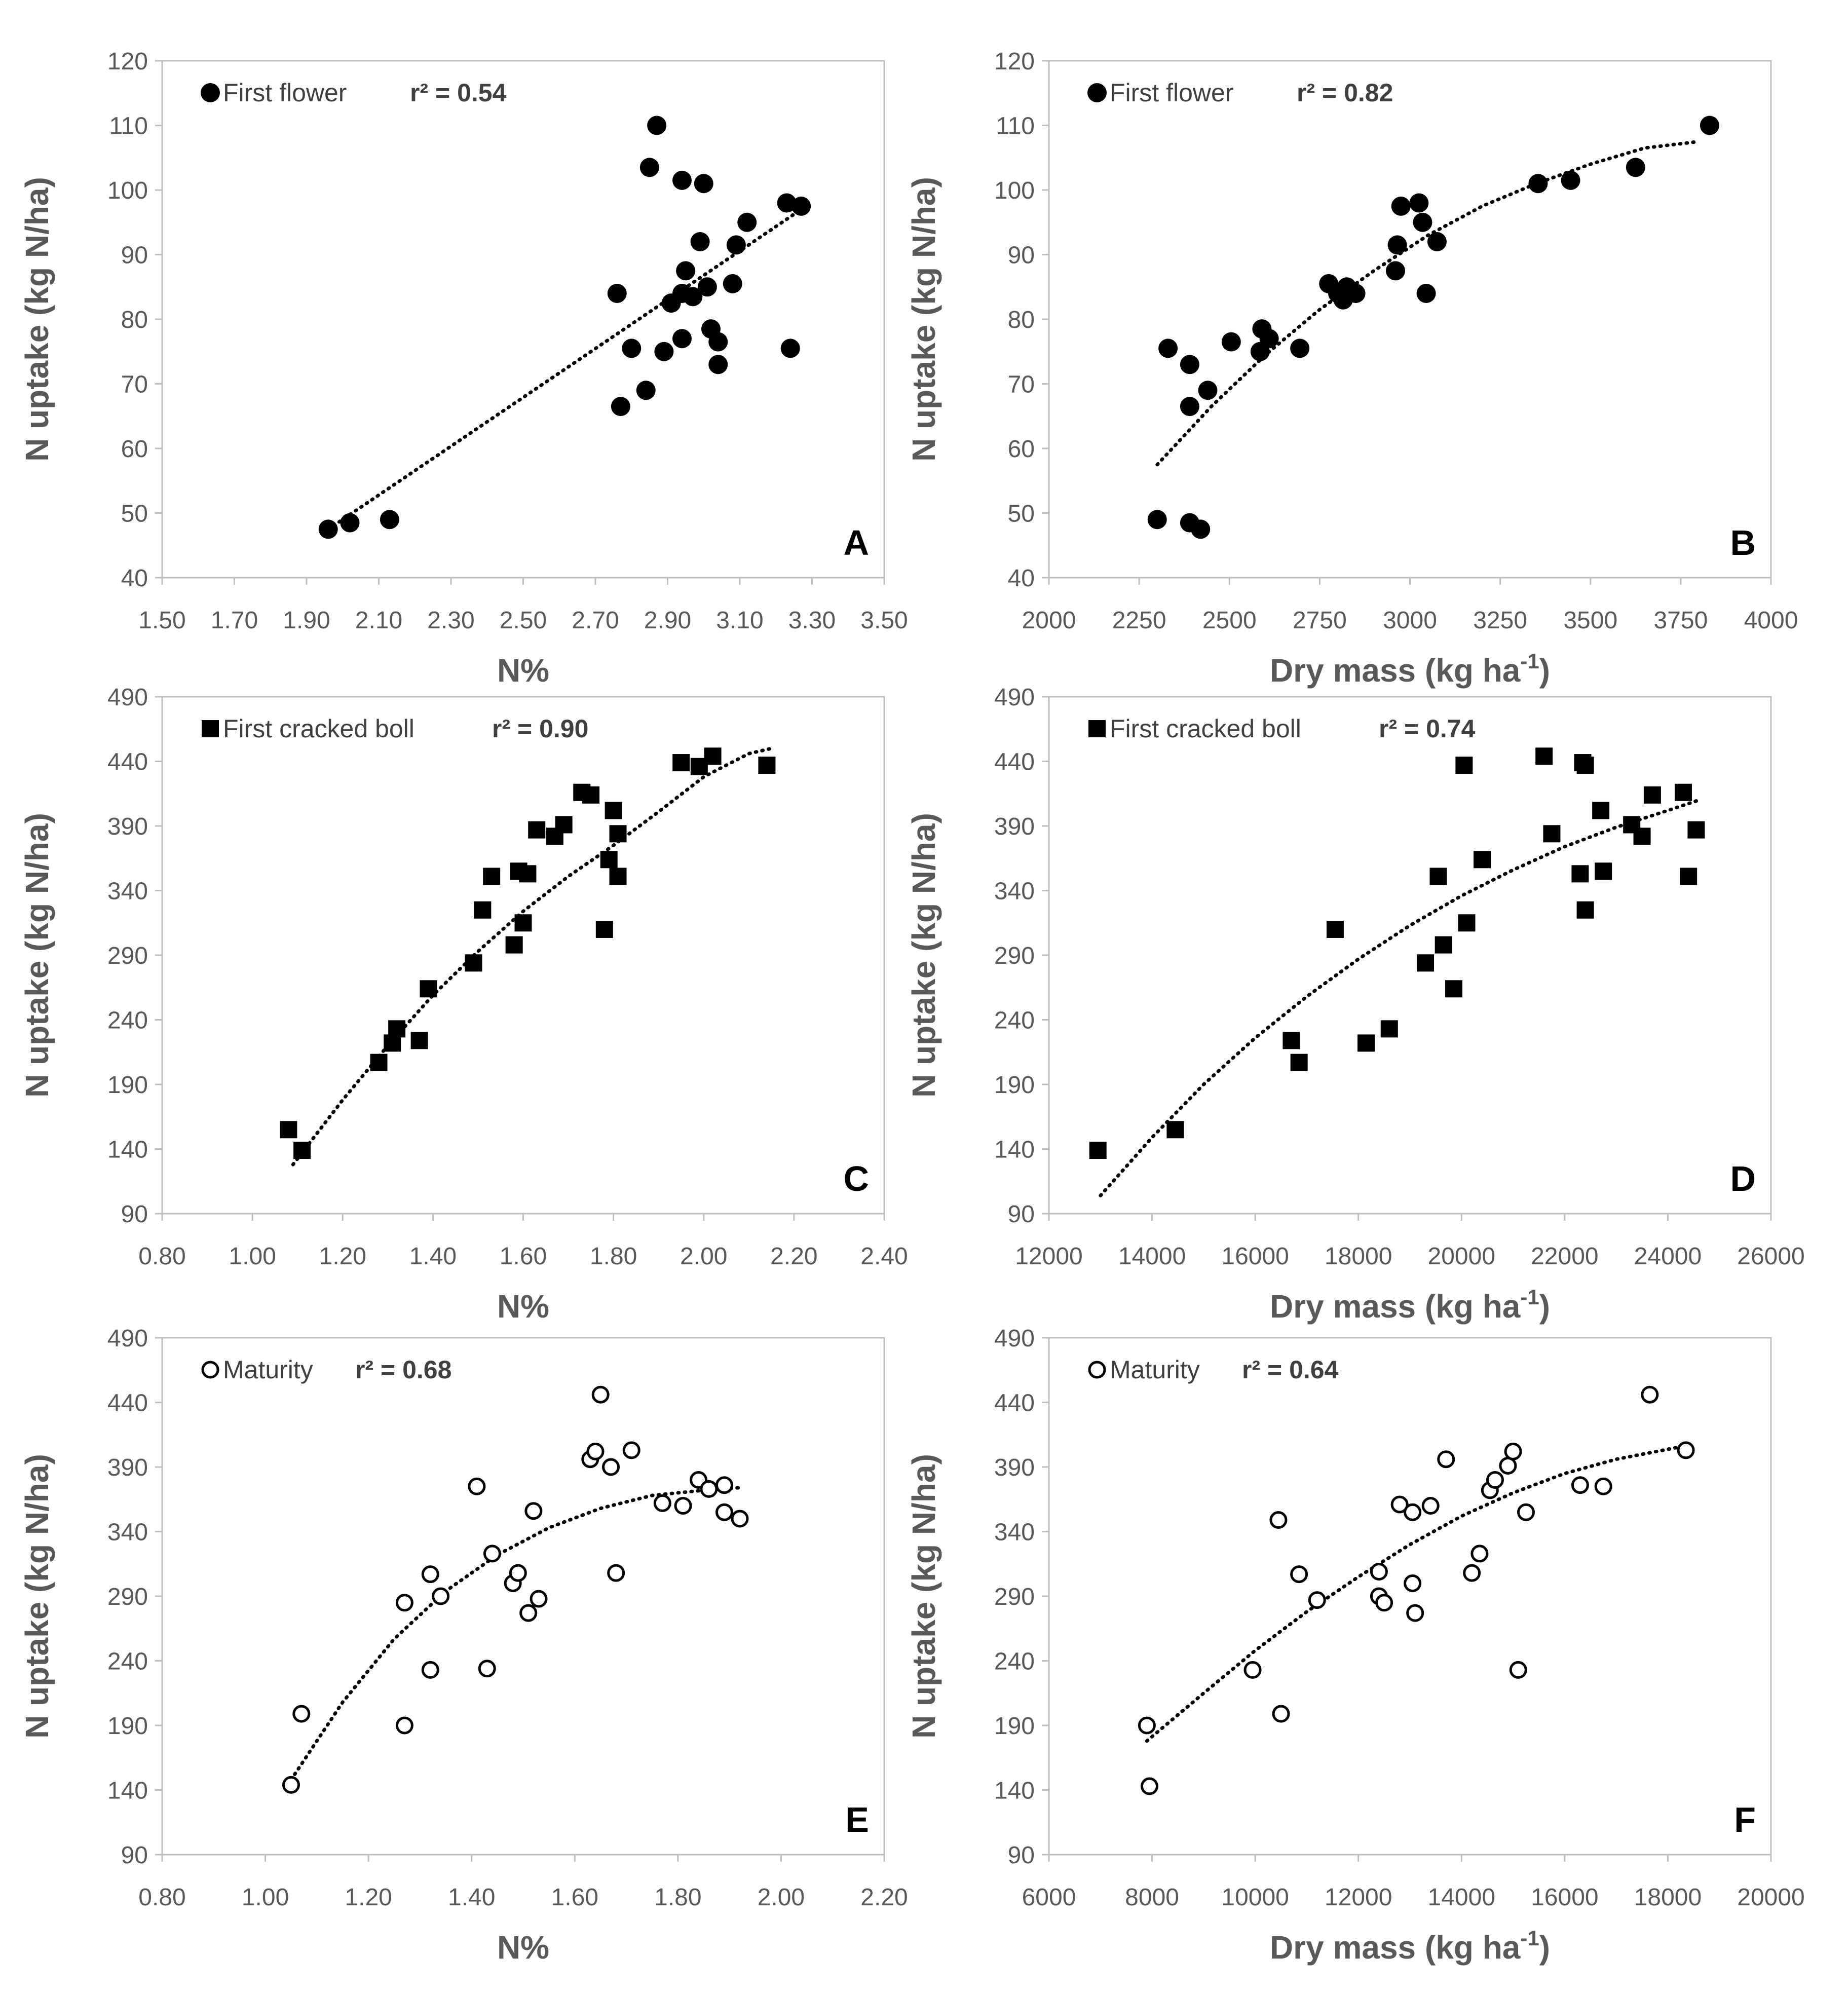  What do you see at coordinates (1021, 320) in the screenshot?
I see `y-tick-label: 80` at bounding box center [1021, 320].